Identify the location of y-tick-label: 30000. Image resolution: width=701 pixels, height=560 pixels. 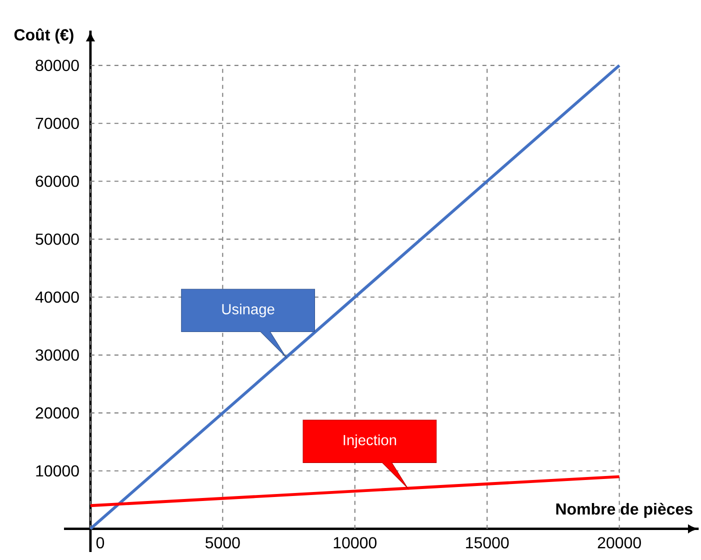
(57, 355).